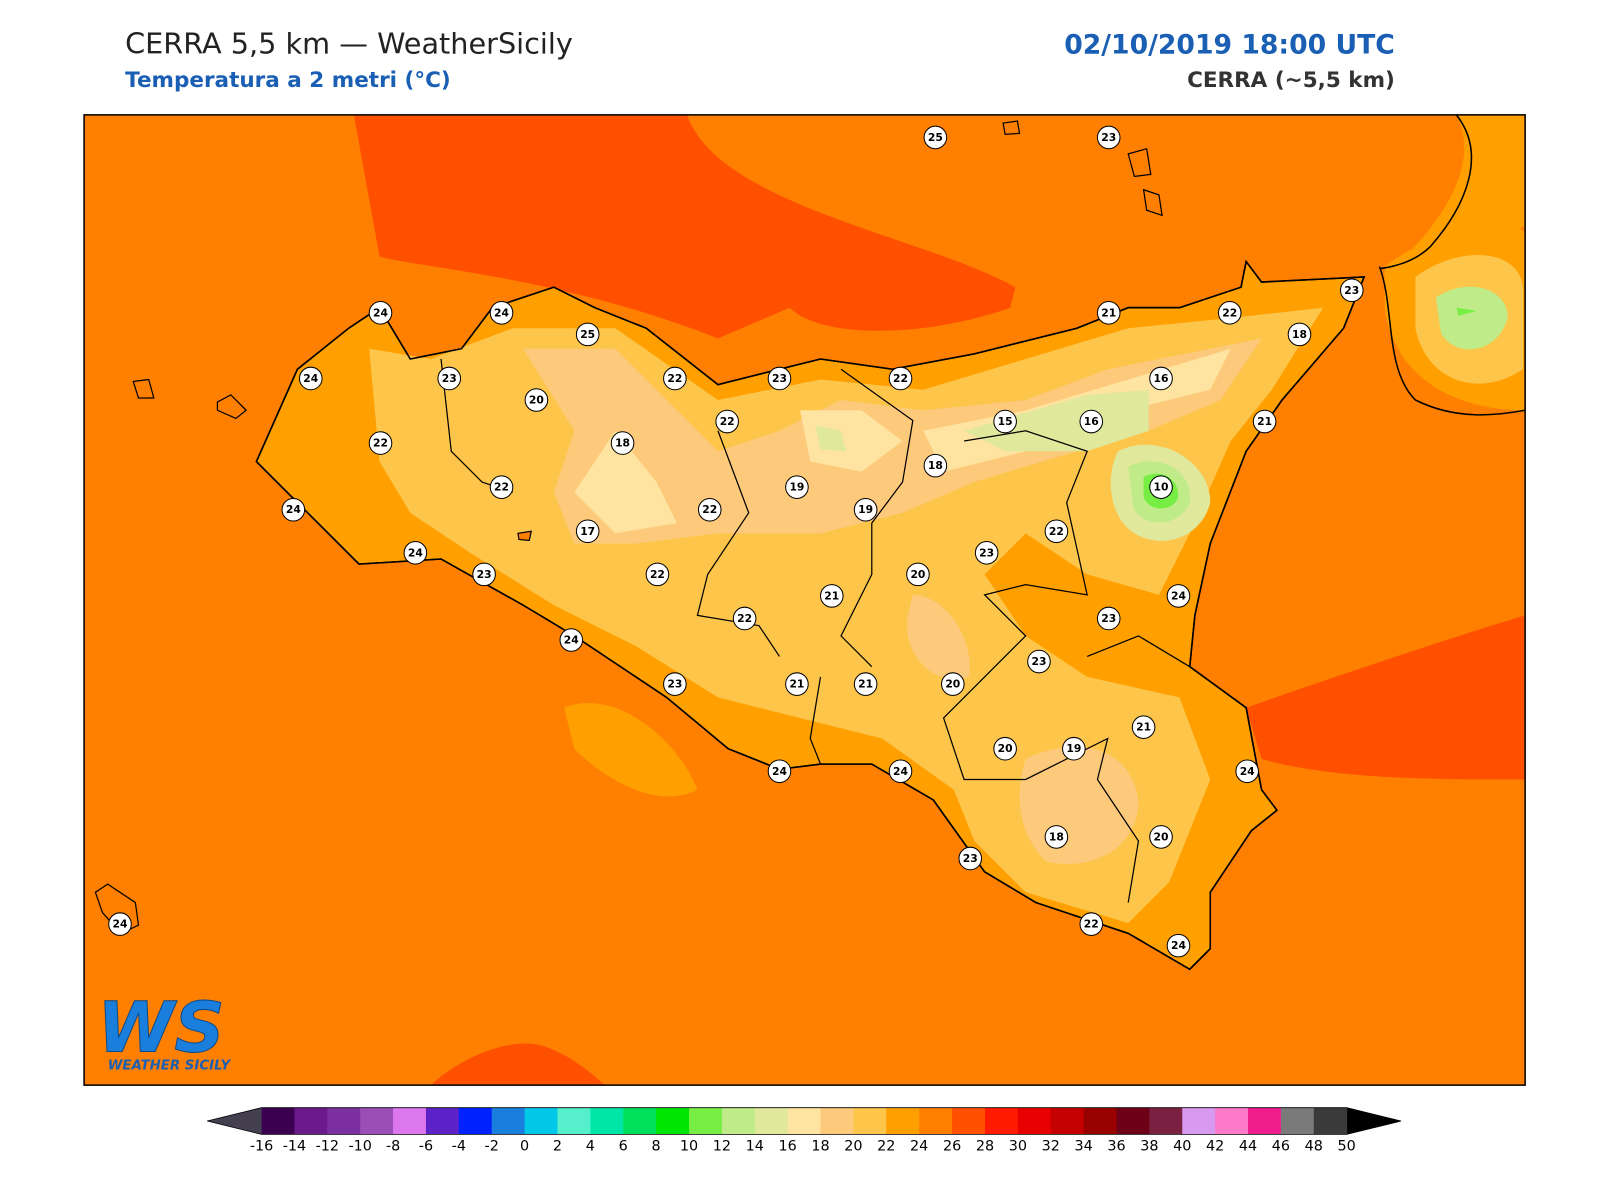 The width and height of the screenshot is (1600, 1200). I want to click on colorbar-tick-label: 20, so click(853, 1147).